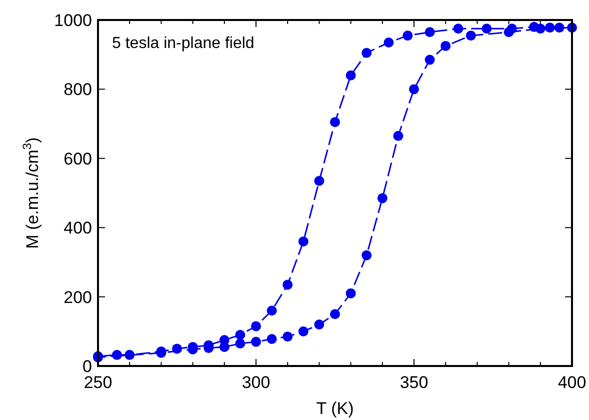  What do you see at coordinates (78, 297) in the screenshot?
I see `y-tick-label: 200` at bounding box center [78, 297].